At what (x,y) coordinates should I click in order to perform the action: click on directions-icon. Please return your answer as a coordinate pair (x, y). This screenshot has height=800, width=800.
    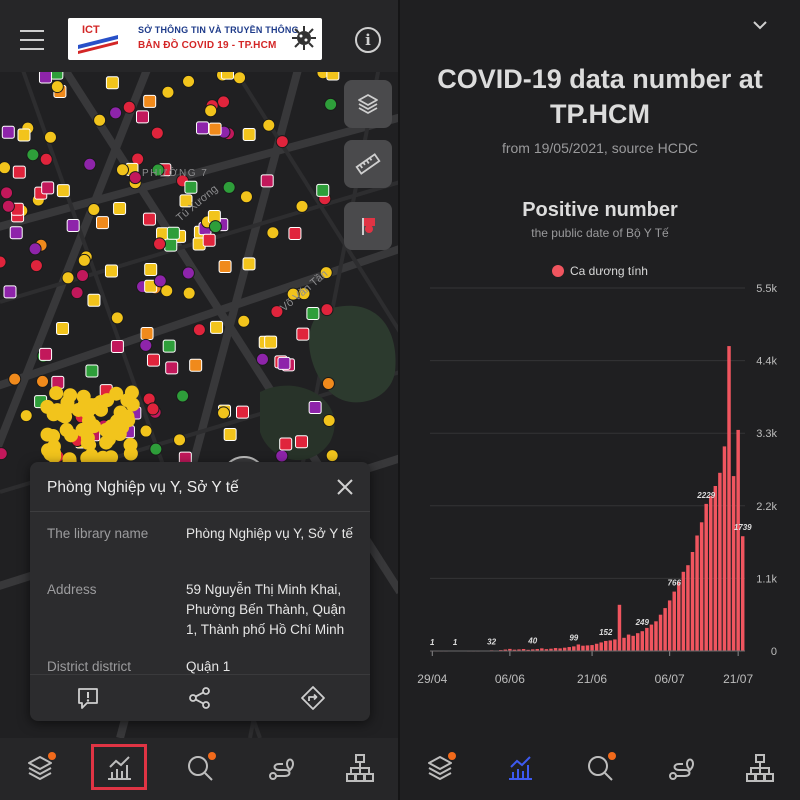
    Looking at the image, I should click on (313, 698).